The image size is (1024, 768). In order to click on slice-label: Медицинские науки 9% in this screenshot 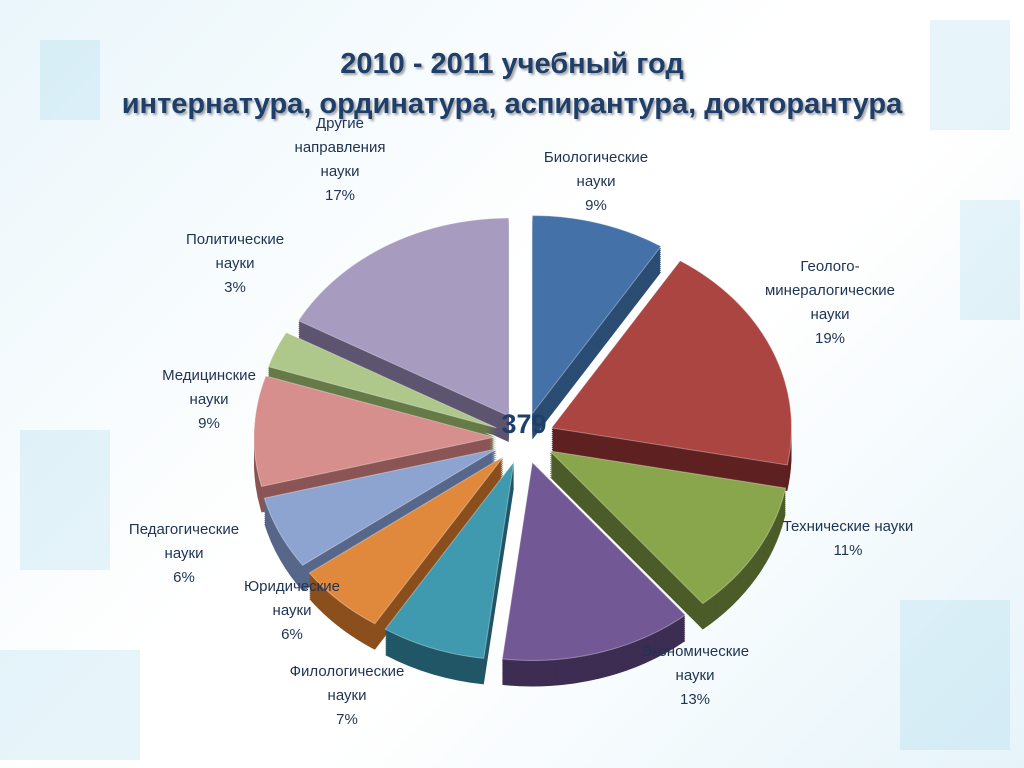, I will do `click(209, 399)`.